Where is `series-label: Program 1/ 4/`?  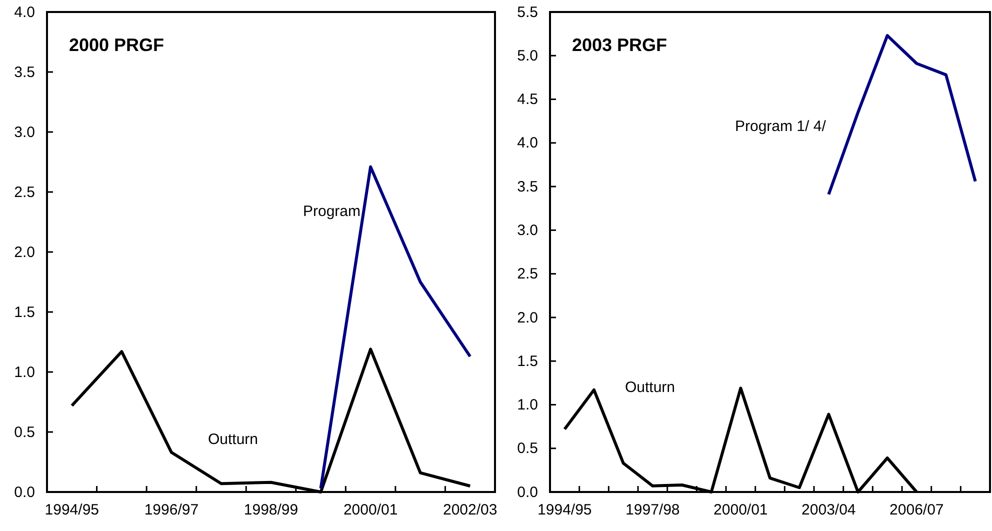 series-label: Program 1/ 4/ is located at coordinates (781, 126).